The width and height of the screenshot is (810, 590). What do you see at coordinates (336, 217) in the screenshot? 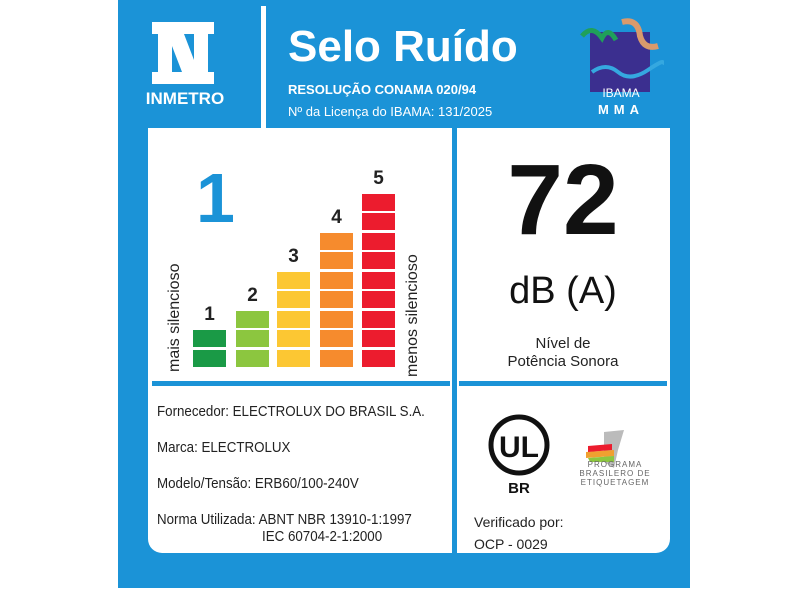
I see `rating-bar-label: 4` at bounding box center [336, 217].